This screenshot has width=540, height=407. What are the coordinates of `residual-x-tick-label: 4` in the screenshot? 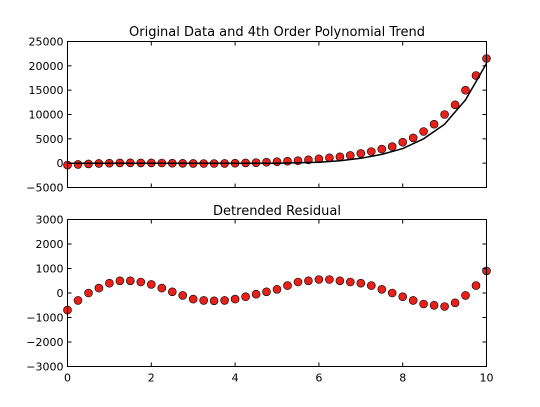 It's located at (235, 378).